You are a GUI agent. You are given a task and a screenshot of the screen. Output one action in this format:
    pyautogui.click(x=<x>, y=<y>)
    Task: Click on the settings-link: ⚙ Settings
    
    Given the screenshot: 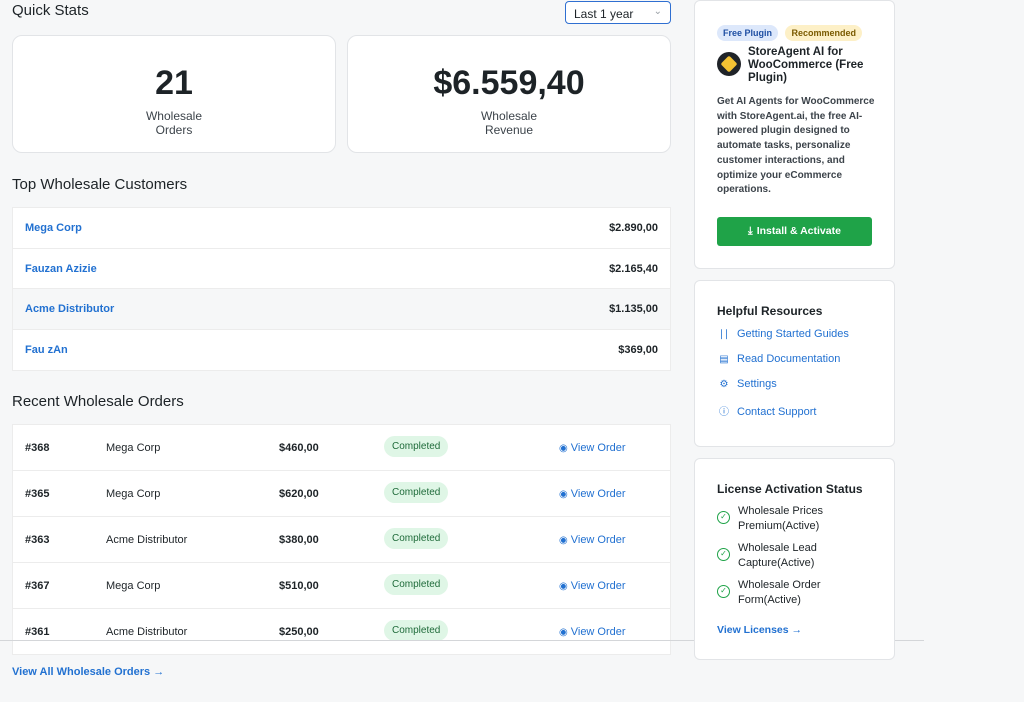 What is the action you would take?
    pyautogui.click(x=747, y=384)
    